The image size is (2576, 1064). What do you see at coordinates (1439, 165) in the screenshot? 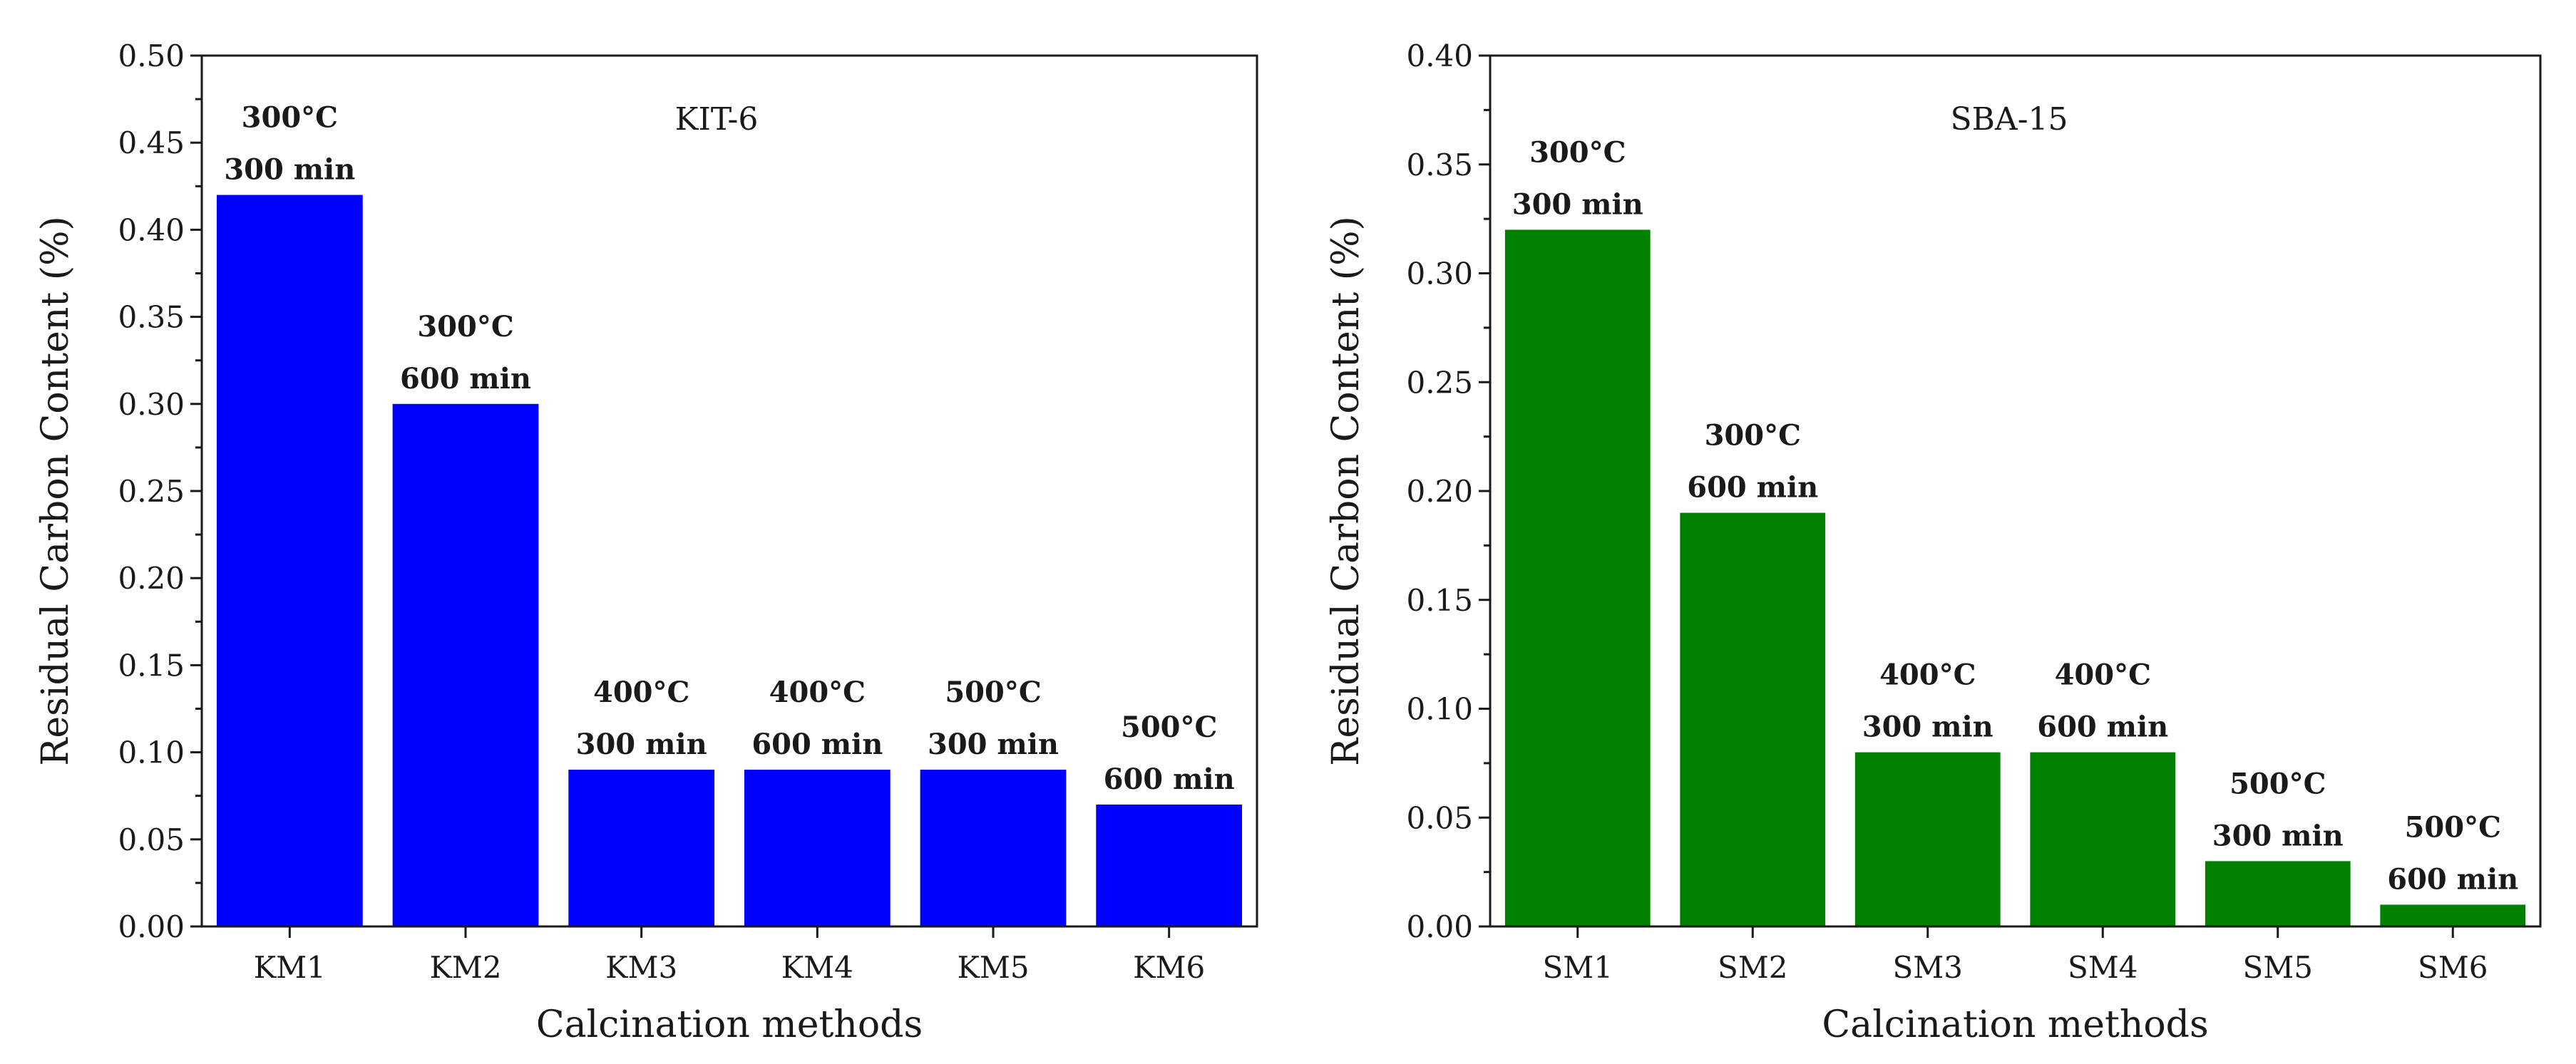
I see `sba15-y-tick-label: 0.35` at bounding box center [1439, 165].